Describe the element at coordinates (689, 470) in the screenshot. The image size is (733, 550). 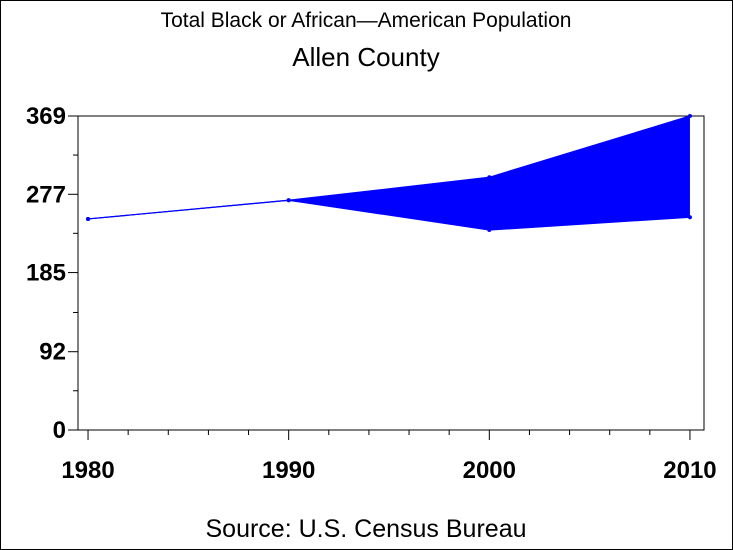
I see `x-tick-label: 2010` at that location.